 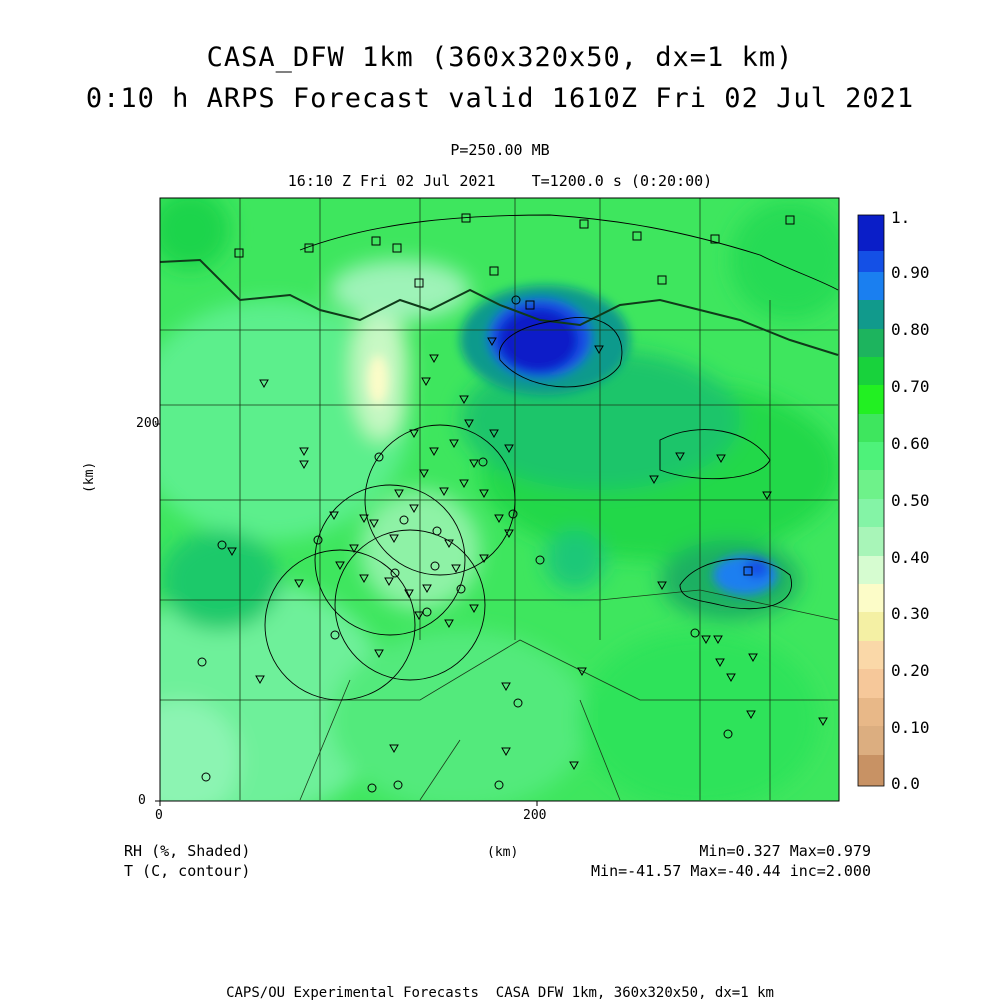 I want to click on y-tick-200: 200, so click(x=148, y=423).